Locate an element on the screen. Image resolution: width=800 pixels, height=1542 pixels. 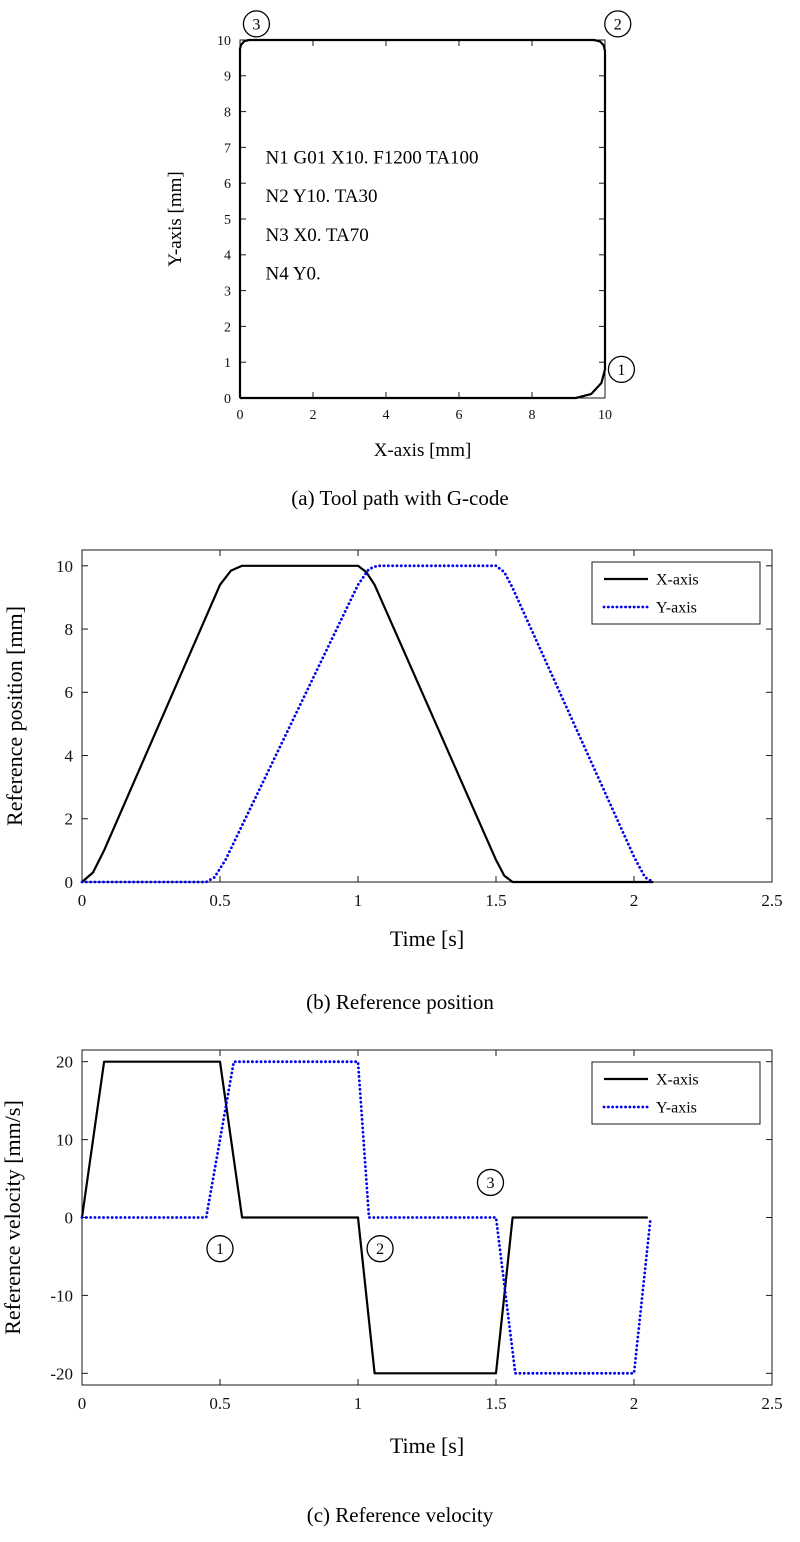
y-axis-label: Reference velocity [mm/s] is located at coordinates (12, 1217).